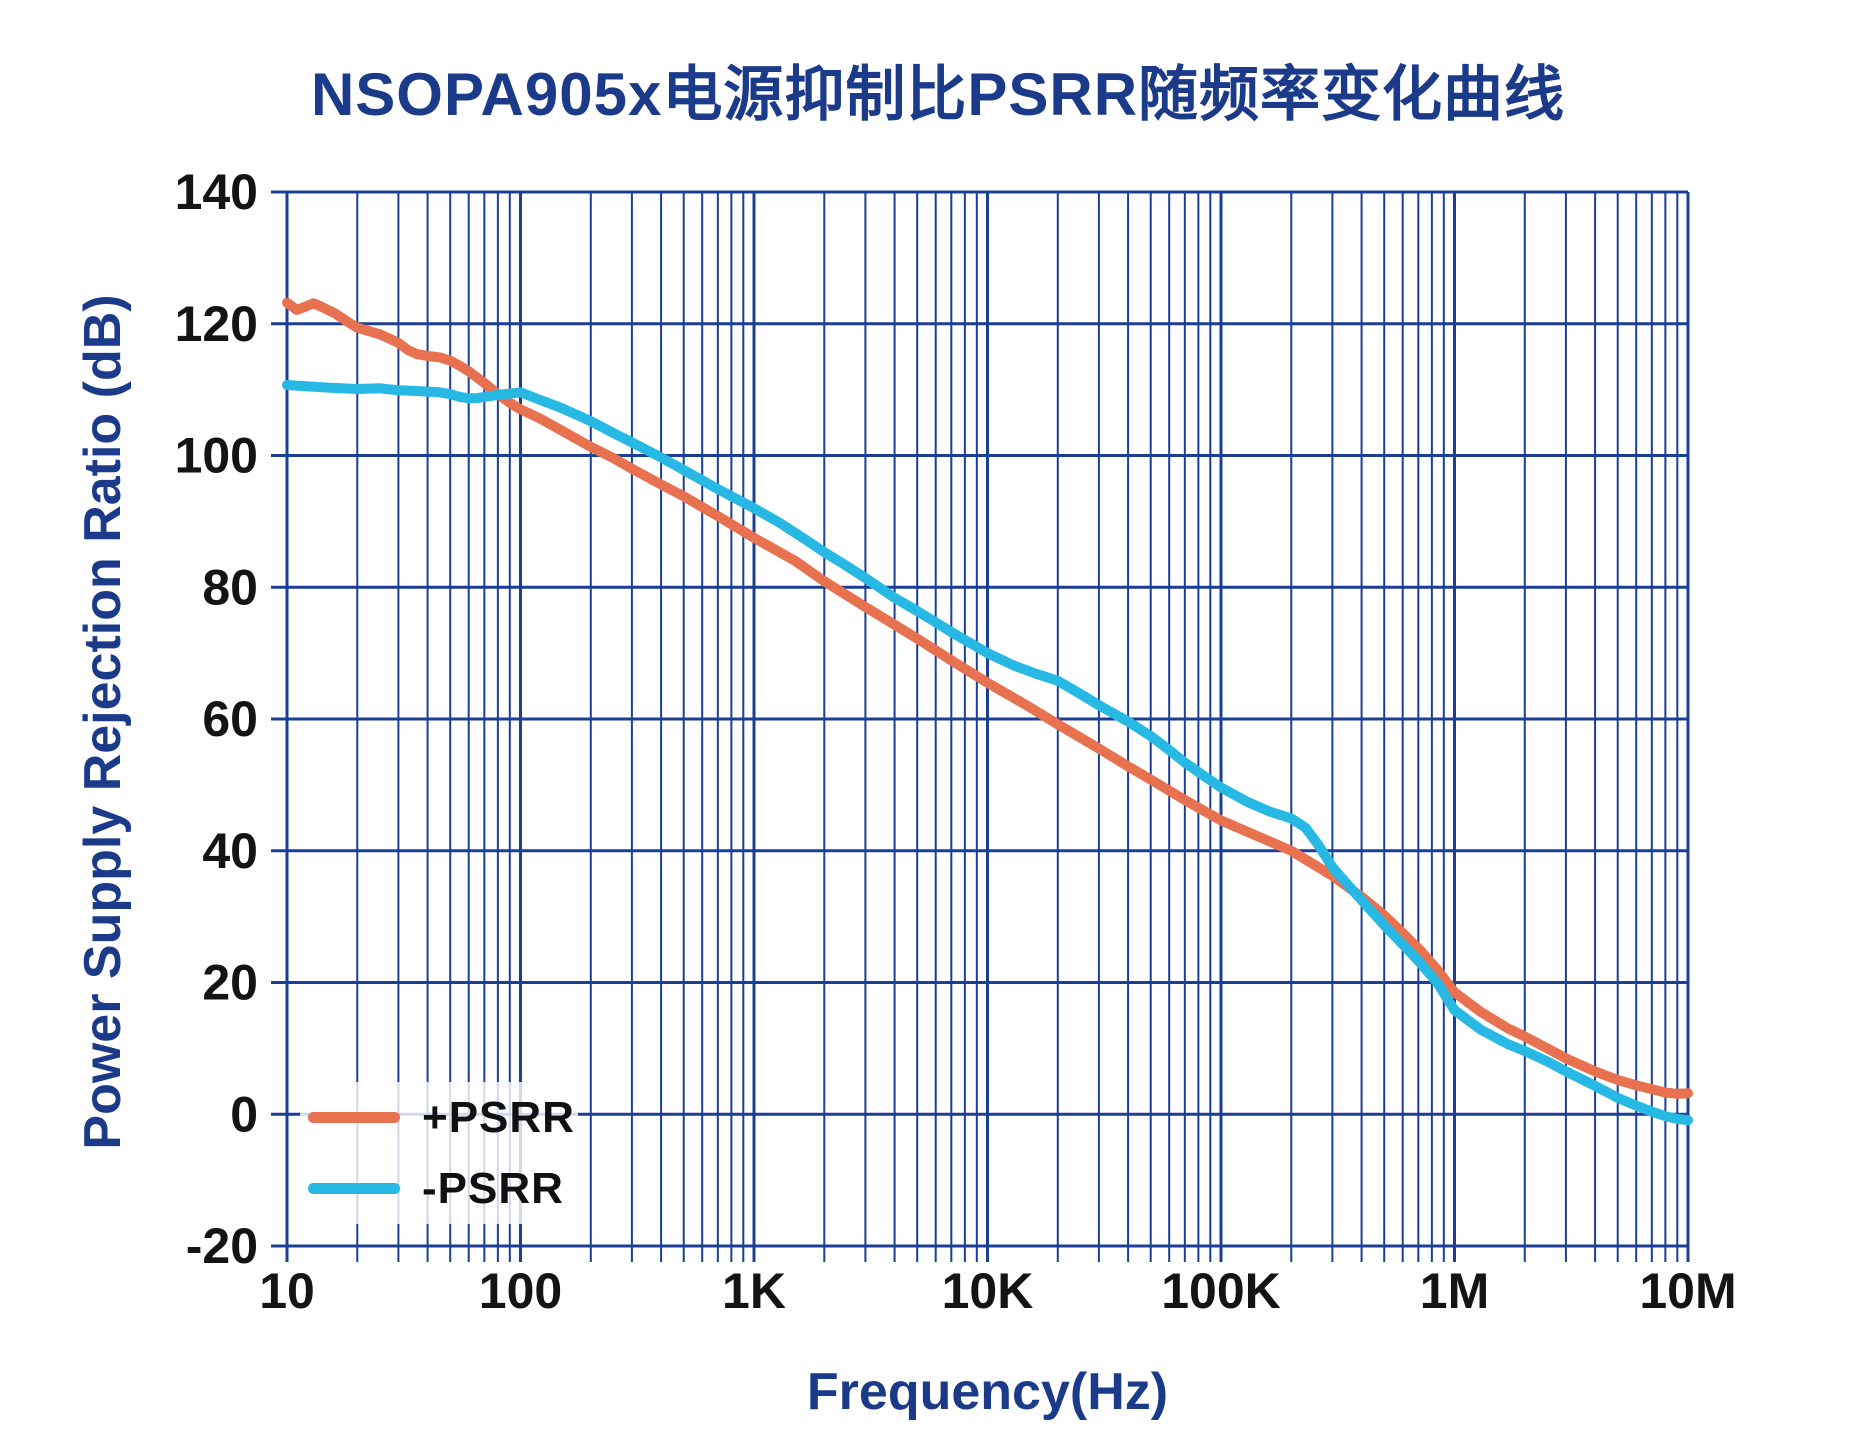 This screenshot has width=1876, height=1450. Describe the element at coordinates (354, 1117) in the screenshot. I see `plus-psrr-line-swatch` at that location.